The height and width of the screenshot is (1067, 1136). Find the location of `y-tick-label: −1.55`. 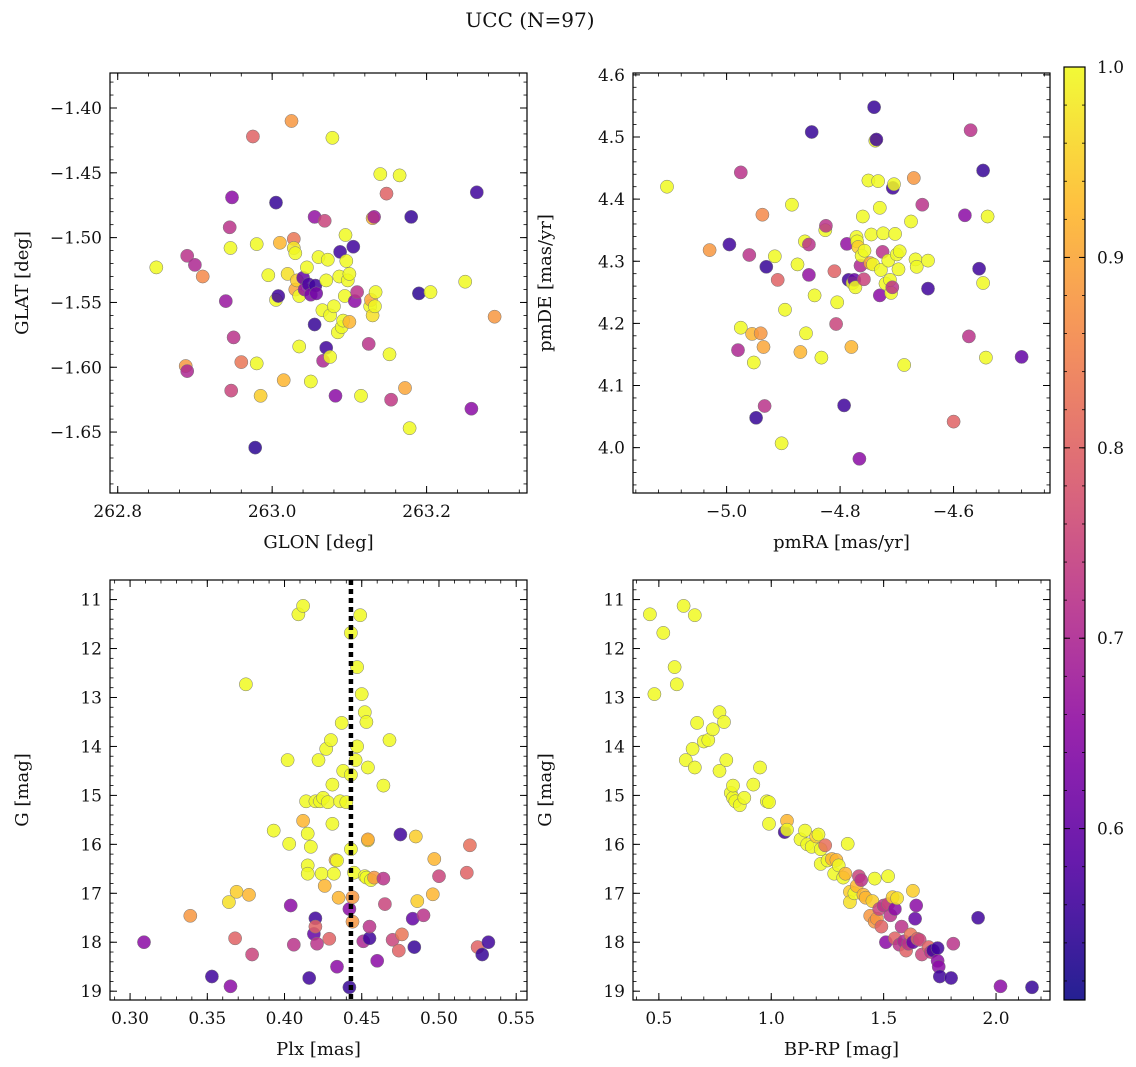

y-tick-label: −1.55 is located at coordinates (76, 303).